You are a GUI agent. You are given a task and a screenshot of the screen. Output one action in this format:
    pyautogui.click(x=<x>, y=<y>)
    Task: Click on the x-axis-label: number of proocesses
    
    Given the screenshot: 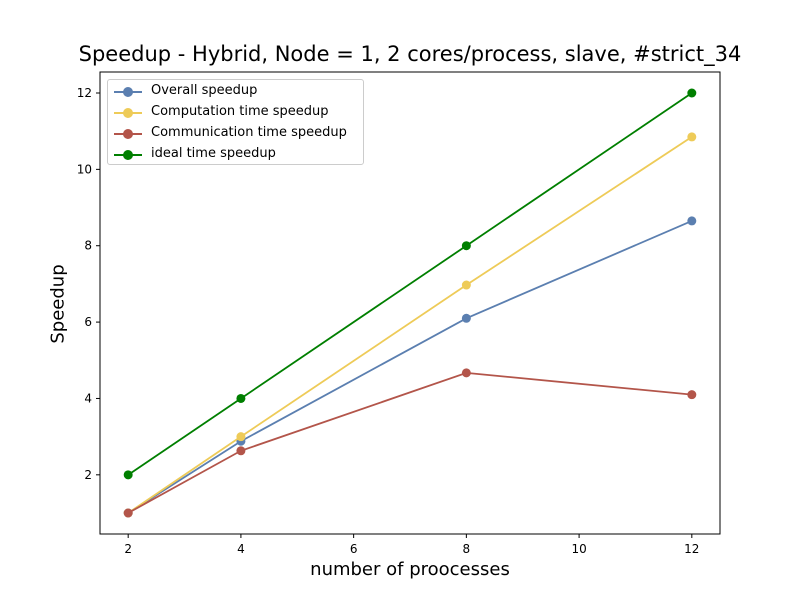 What is the action you would take?
    pyautogui.click(x=410, y=569)
    